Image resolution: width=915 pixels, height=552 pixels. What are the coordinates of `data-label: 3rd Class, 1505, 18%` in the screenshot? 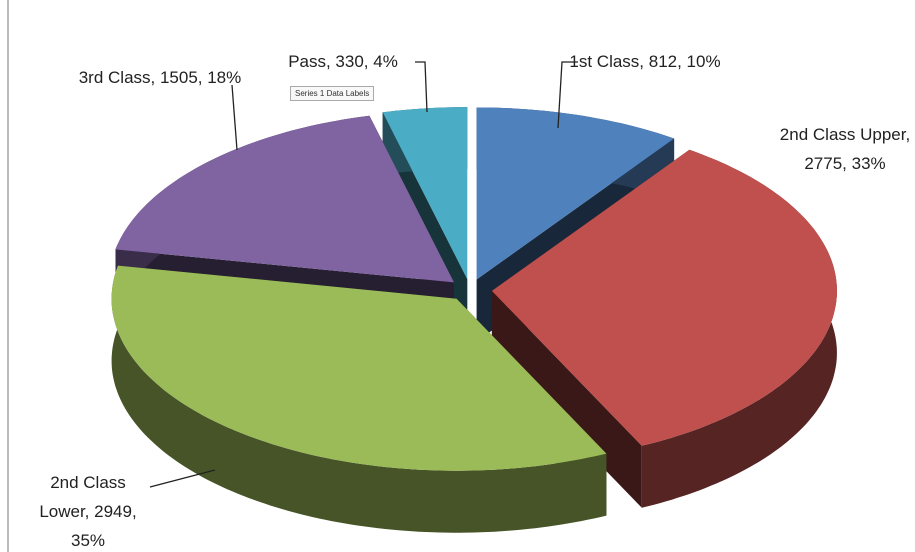 It's located at (160, 77).